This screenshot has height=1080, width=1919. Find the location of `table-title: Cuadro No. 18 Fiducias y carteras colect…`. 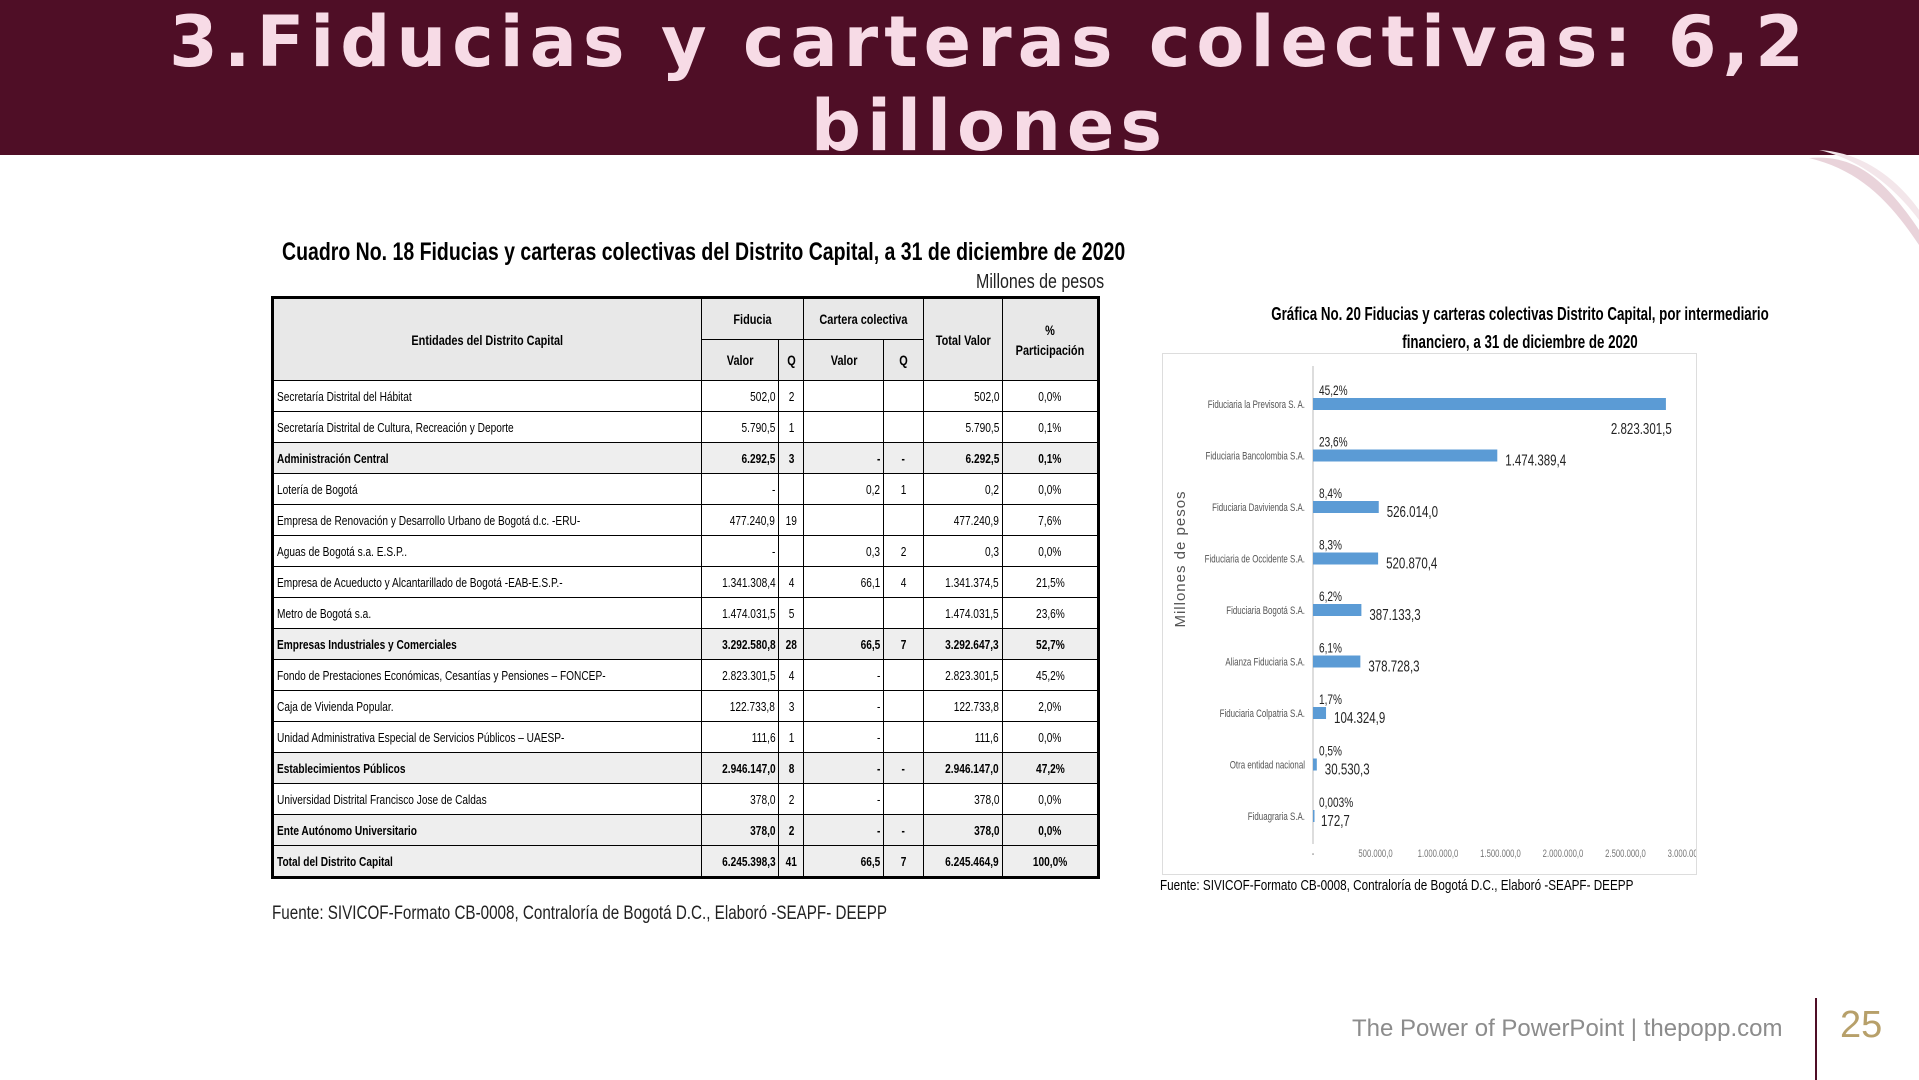

table-title: Cuadro No. 18 Fiducias y carteras colect… is located at coordinates (704, 252).